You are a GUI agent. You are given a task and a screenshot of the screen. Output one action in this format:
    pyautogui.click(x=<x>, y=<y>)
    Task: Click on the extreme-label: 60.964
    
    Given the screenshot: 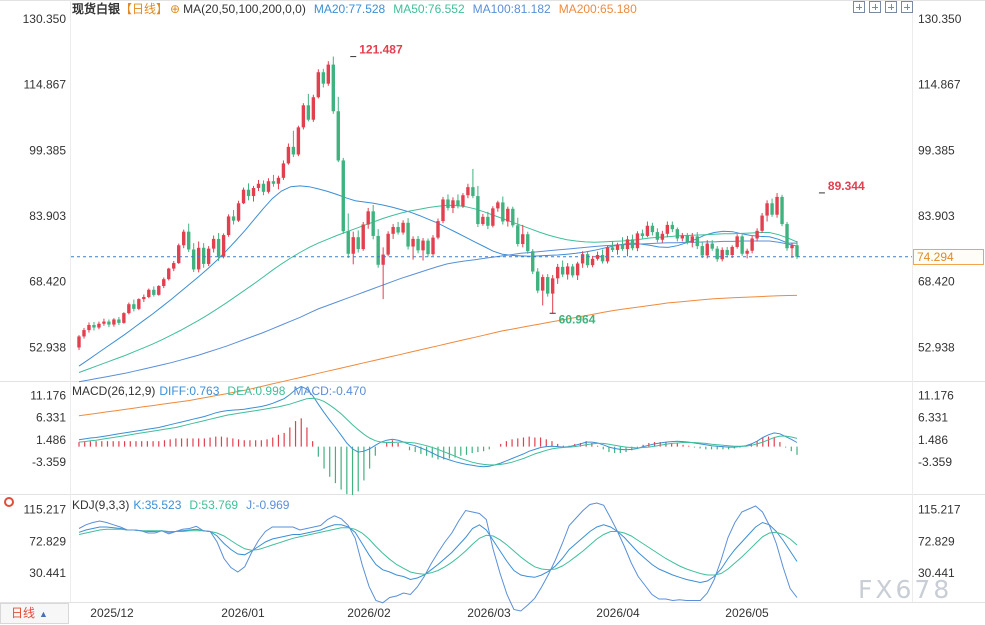 What is the action you would take?
    pyautogui.click(x=577, y=319)
    